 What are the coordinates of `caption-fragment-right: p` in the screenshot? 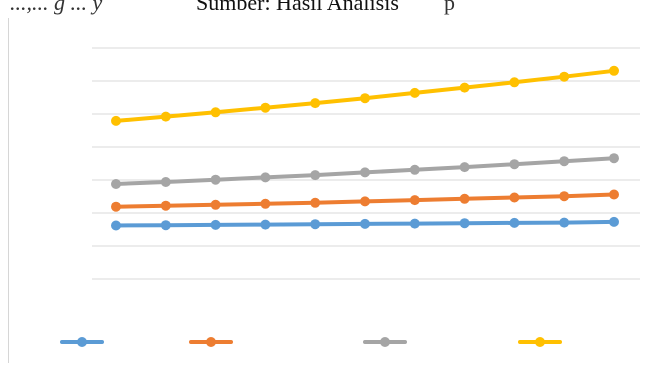 It's located at (449, 7).